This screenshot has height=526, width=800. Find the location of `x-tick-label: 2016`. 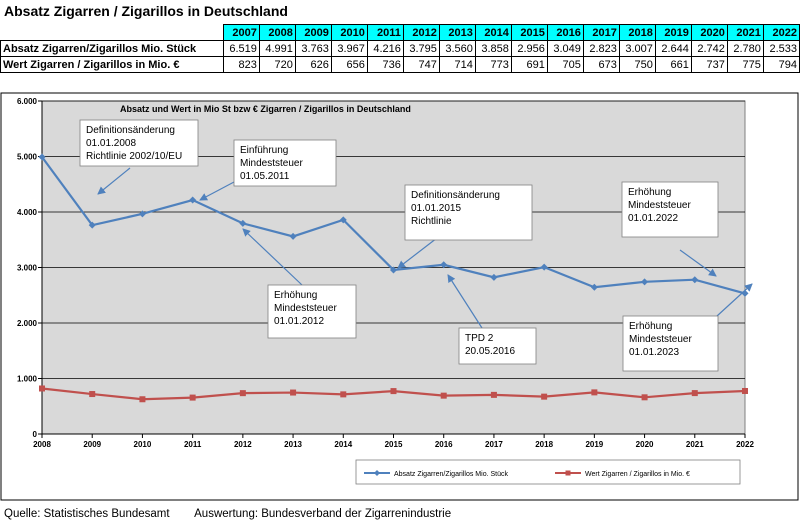

x-tick-label: 2016 is located at coordinates (444, 444).